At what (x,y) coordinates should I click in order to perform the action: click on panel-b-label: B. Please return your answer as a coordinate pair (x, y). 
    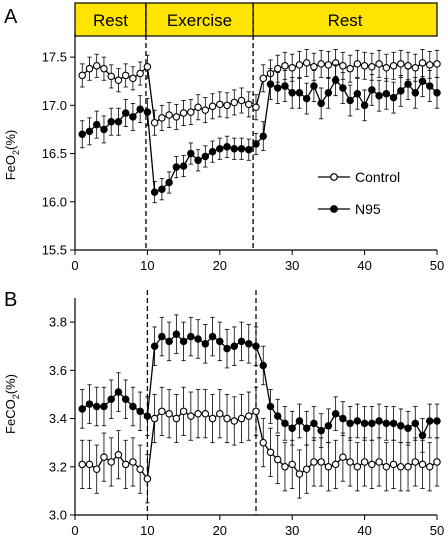
    Looking at the image, I should click on (10, 300).